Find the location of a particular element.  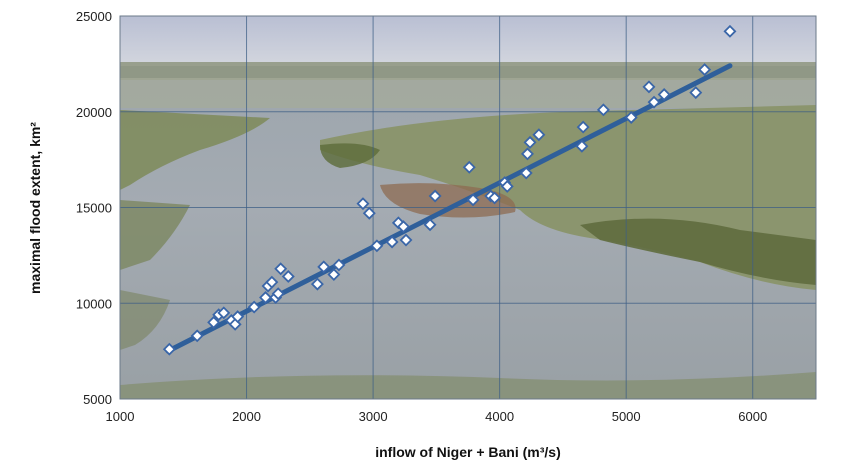

y-tick-label-2: 15000 is located at coordinates (94, 208).